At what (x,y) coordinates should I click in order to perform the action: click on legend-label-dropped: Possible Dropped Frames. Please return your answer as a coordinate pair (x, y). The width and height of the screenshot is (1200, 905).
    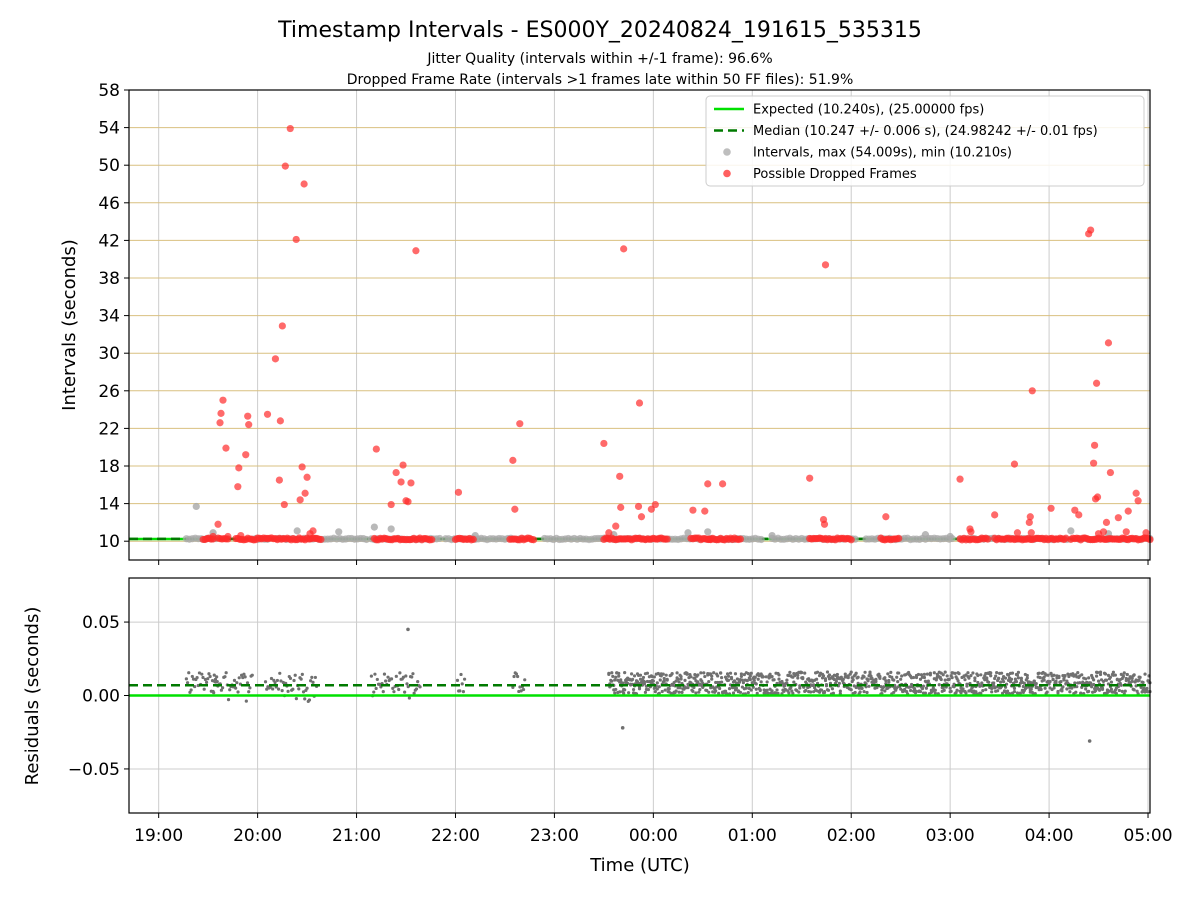
    Looking at the image, I should click on (835, 174).